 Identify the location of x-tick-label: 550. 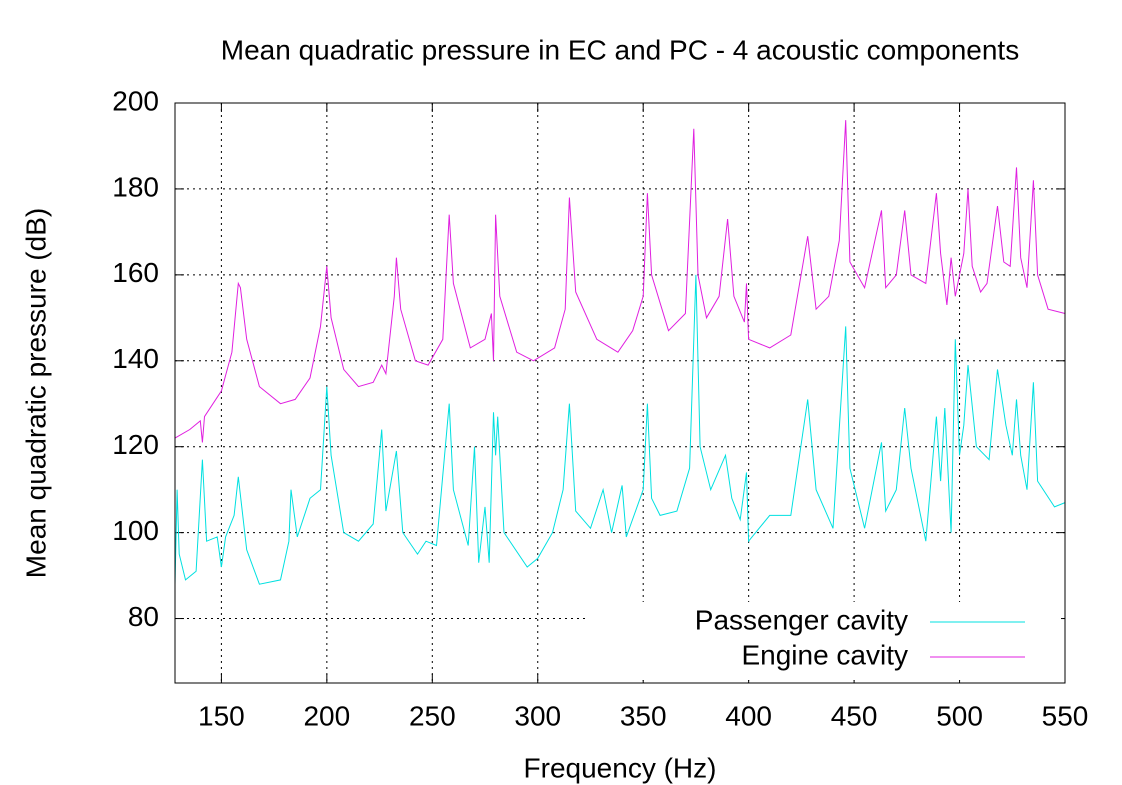
(1065, 715).